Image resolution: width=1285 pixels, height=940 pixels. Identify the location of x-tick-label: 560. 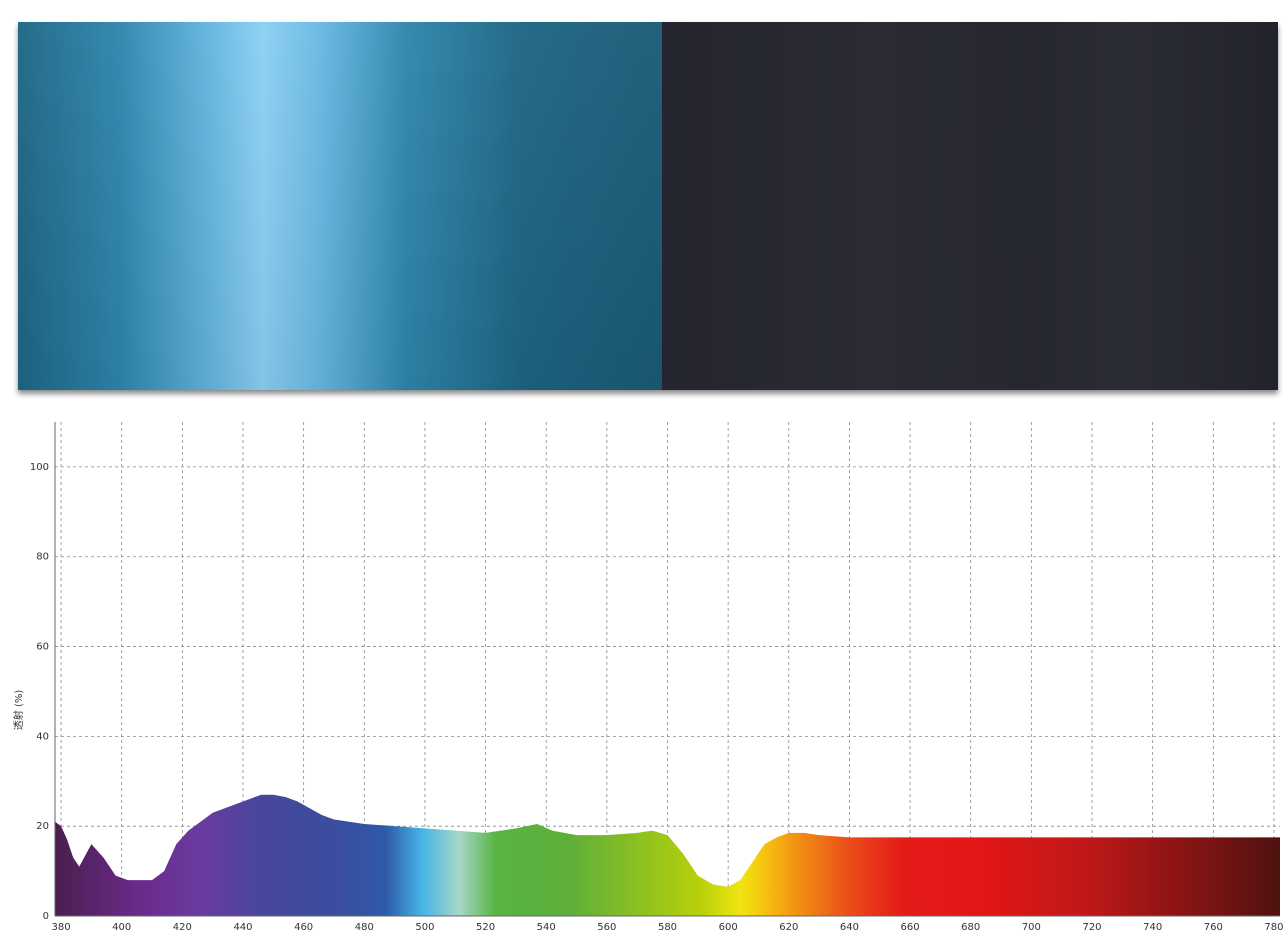
(606, 927).